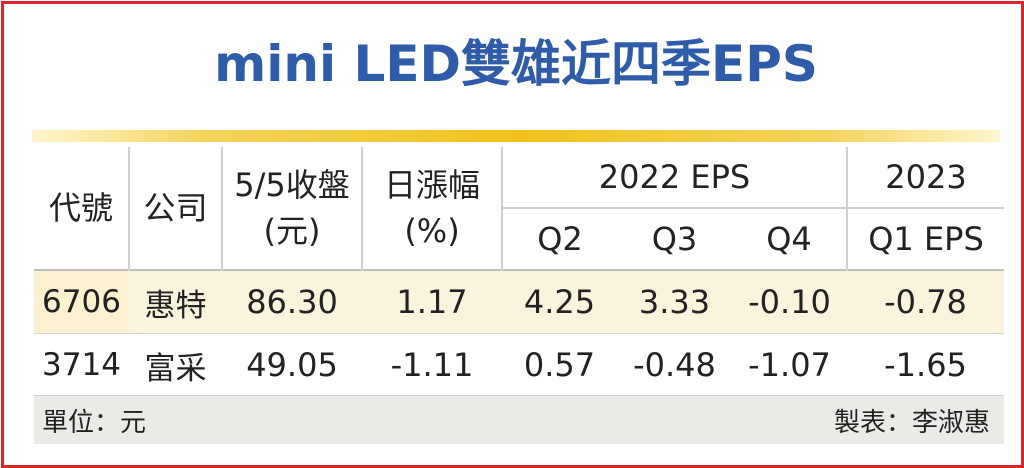  Describe the element at coordinates (292, 364) in the screenshot. I see `cell-close: 49.05` at that location.